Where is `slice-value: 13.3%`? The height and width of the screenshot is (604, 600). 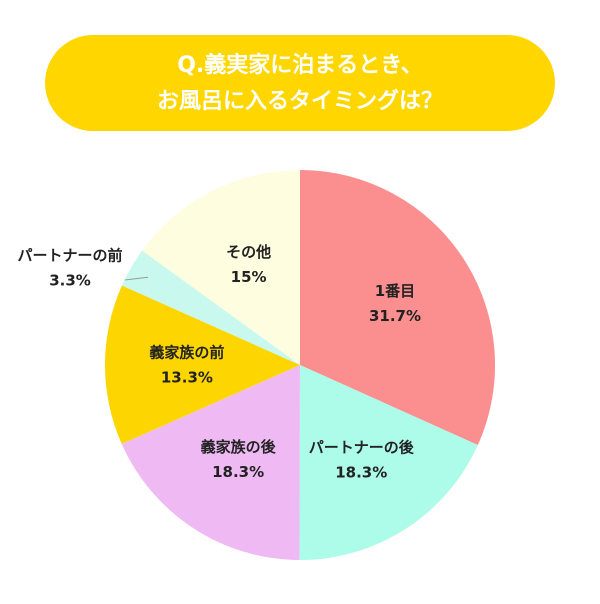 slice-value: 13.3% is located at coordinates (187, 377).